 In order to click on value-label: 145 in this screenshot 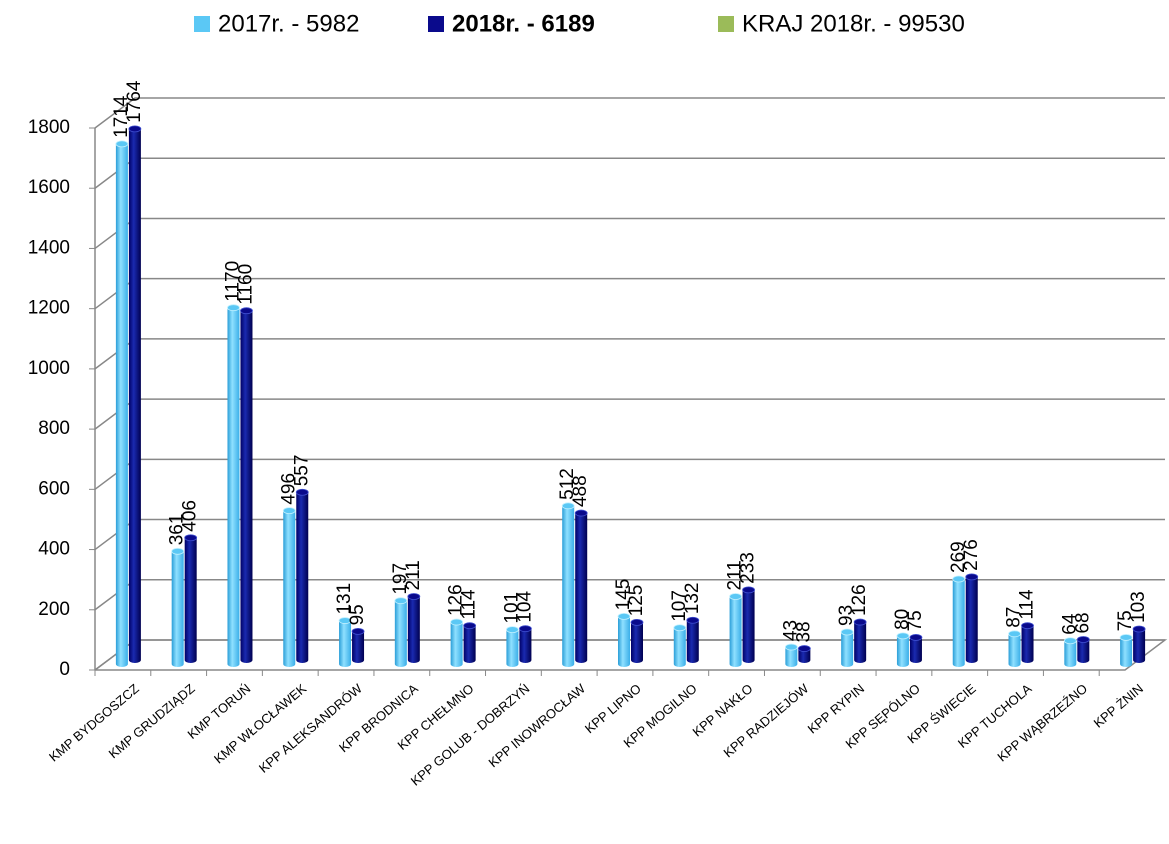, I will do `click(623, 595)`.